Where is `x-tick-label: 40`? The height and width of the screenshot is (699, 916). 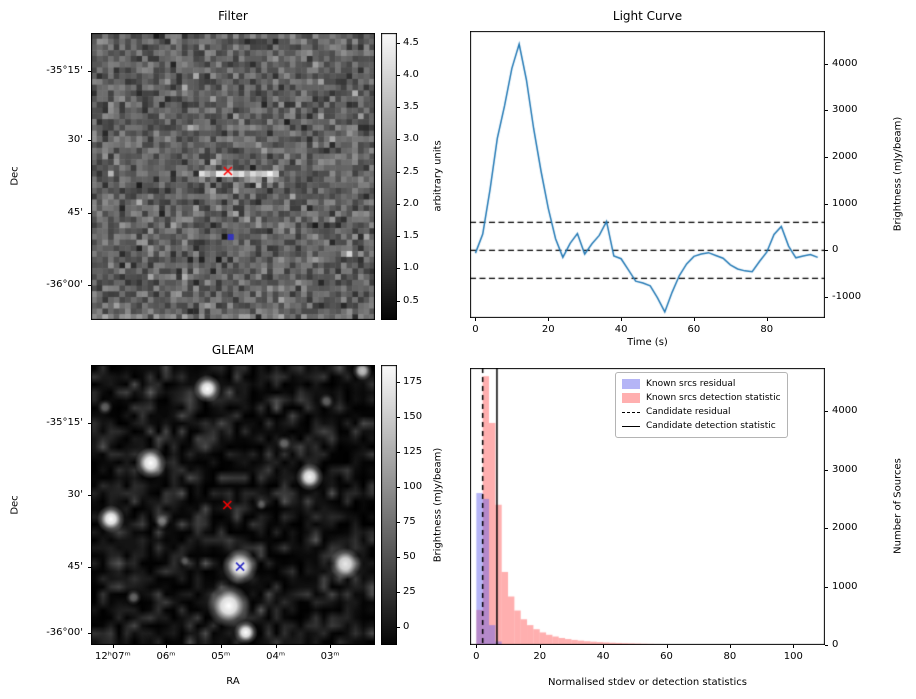
x-tick-label: 40 is located at coordinates (603, 656).